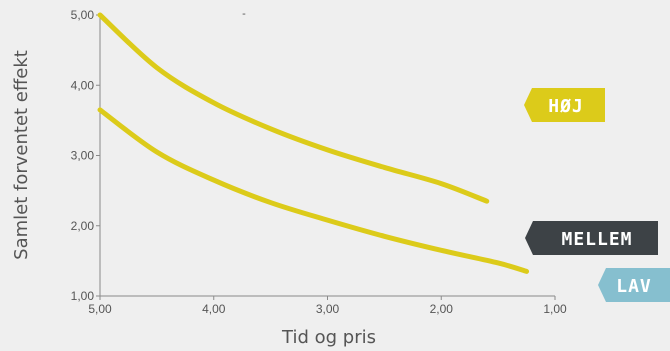  I want to click on y-axis-title: Samlet forventet effekt, so click(21, 155).